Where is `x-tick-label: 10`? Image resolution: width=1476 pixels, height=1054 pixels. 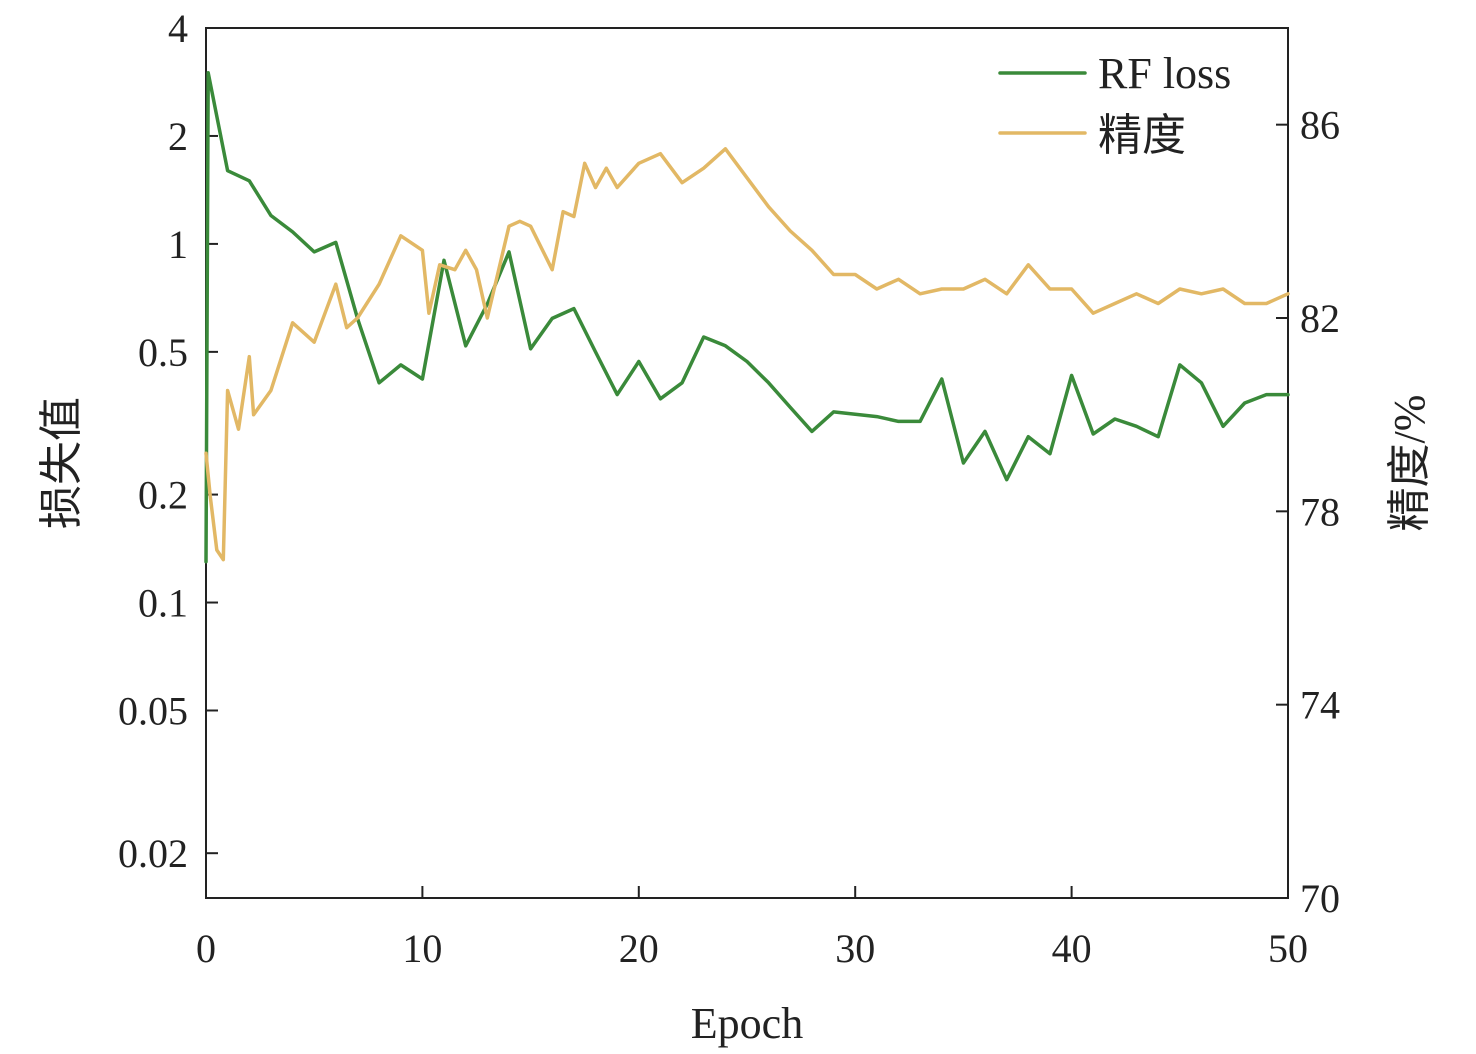
x-tick-label: 10 is located at coordinates (422, 948).